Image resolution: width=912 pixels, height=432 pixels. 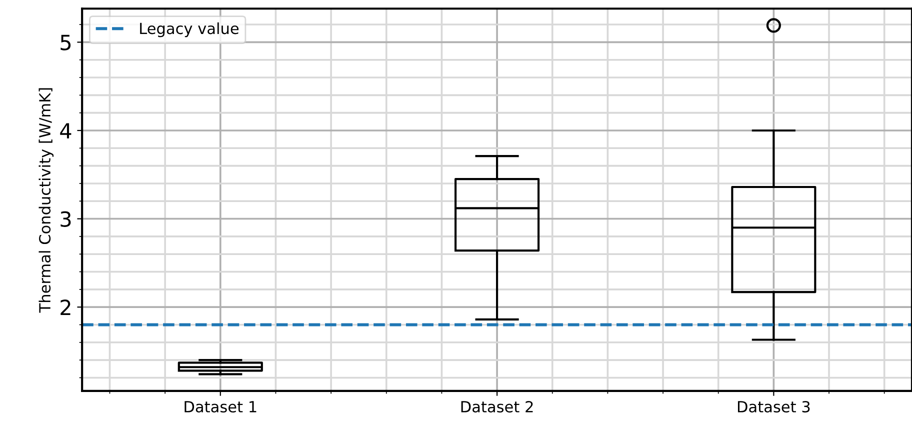 What do you see at coordinates (46, 200) in the screenshot?
I see `y-axis-title: Thermal Conductivity [W/mK]` at bounding box center [46, 200].